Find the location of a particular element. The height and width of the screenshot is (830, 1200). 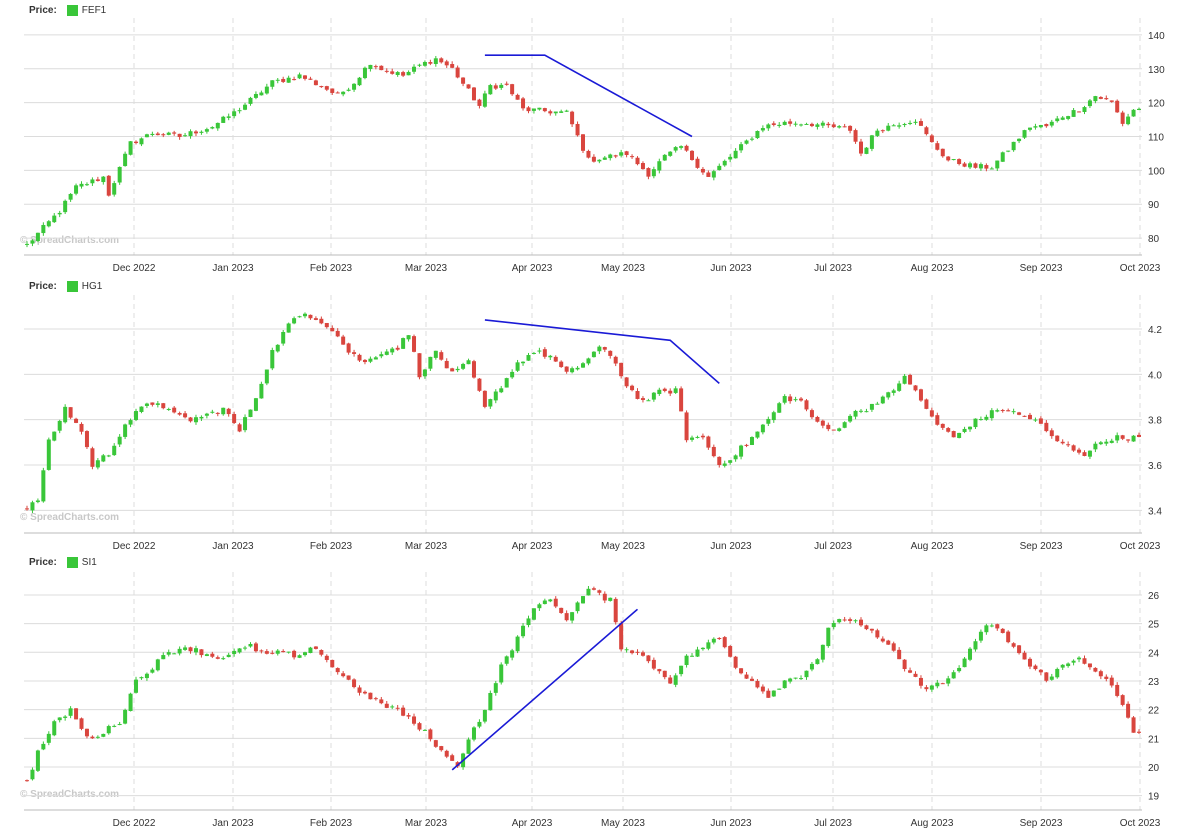

legend-hg1: Price: HG1 is located at coordinates (65, 286).